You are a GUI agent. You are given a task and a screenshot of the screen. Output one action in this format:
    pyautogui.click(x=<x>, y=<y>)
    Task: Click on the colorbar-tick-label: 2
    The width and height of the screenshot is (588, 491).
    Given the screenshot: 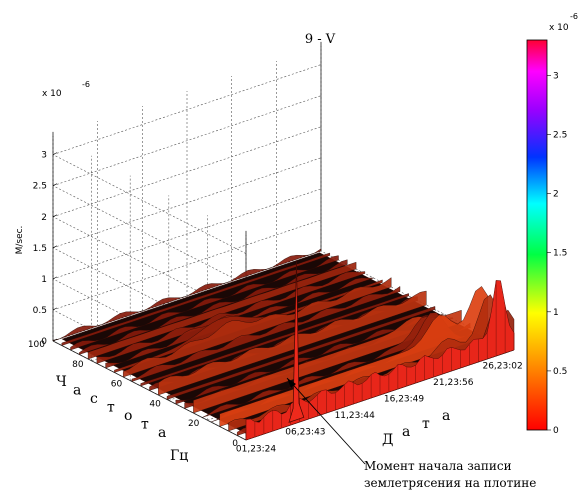 What is the action you would take?
    pyautogui.click(x=556, y=195)
    